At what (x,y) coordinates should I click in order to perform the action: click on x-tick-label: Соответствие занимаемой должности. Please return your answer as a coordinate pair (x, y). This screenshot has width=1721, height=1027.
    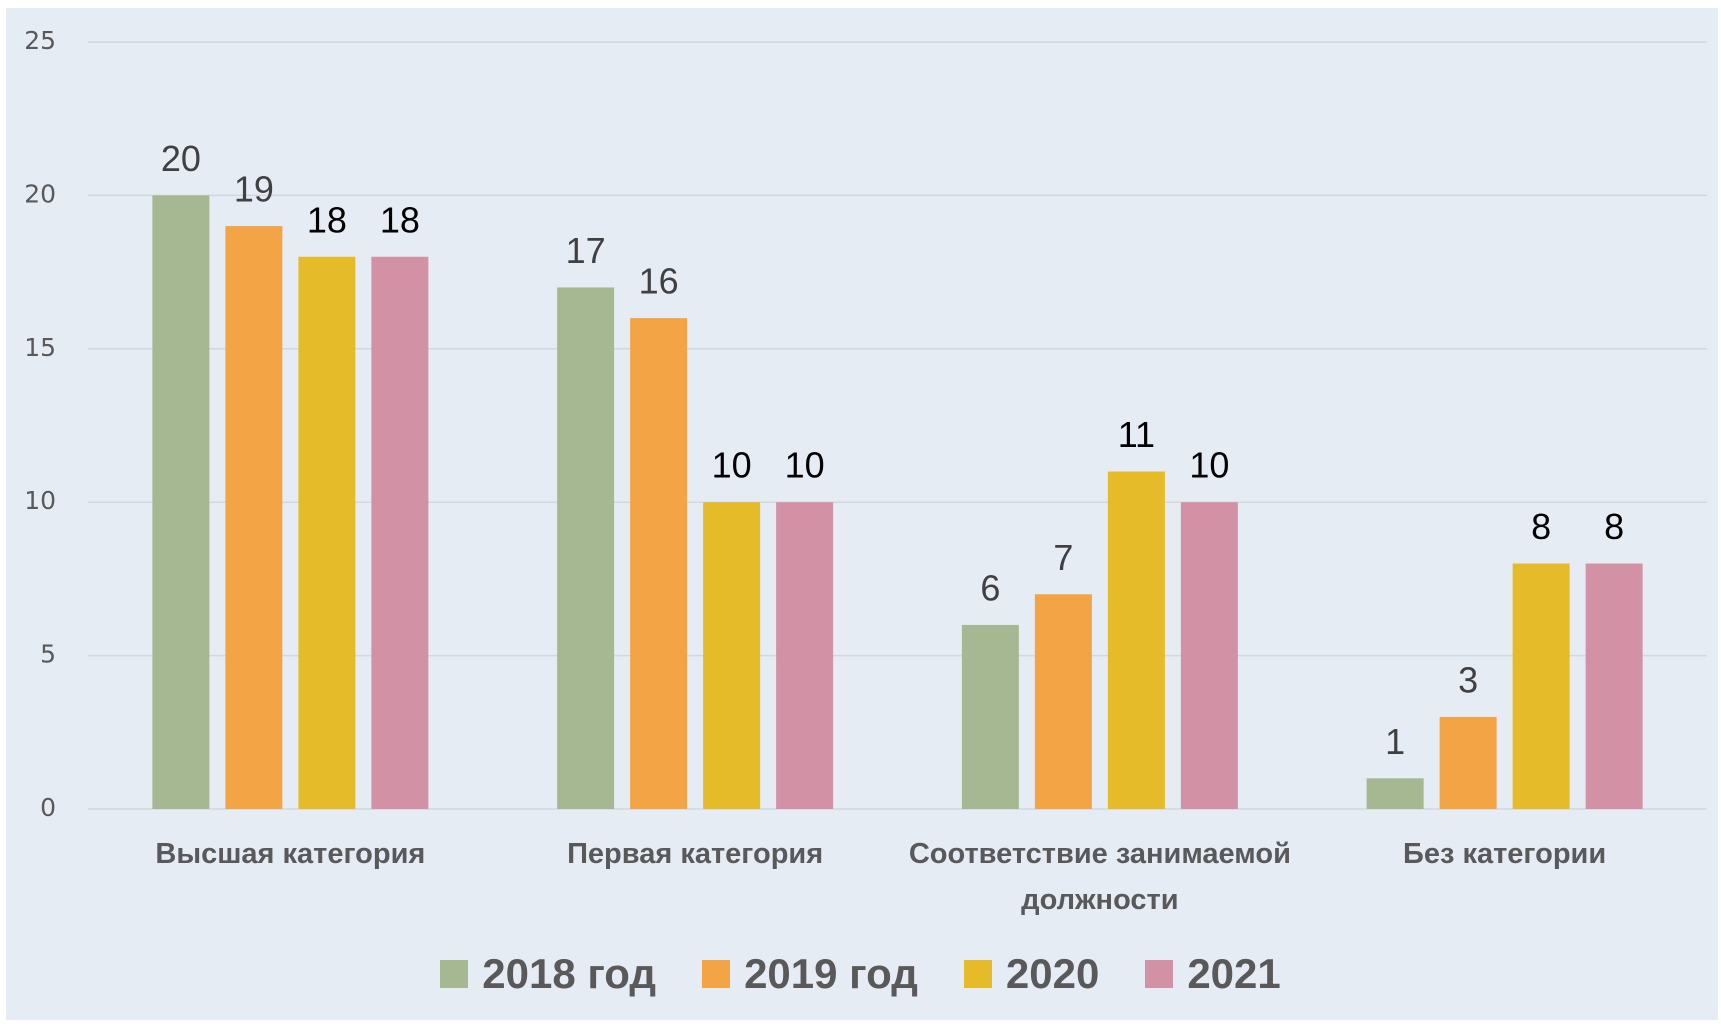
    Looking at the image, I should click on (1099, 877).